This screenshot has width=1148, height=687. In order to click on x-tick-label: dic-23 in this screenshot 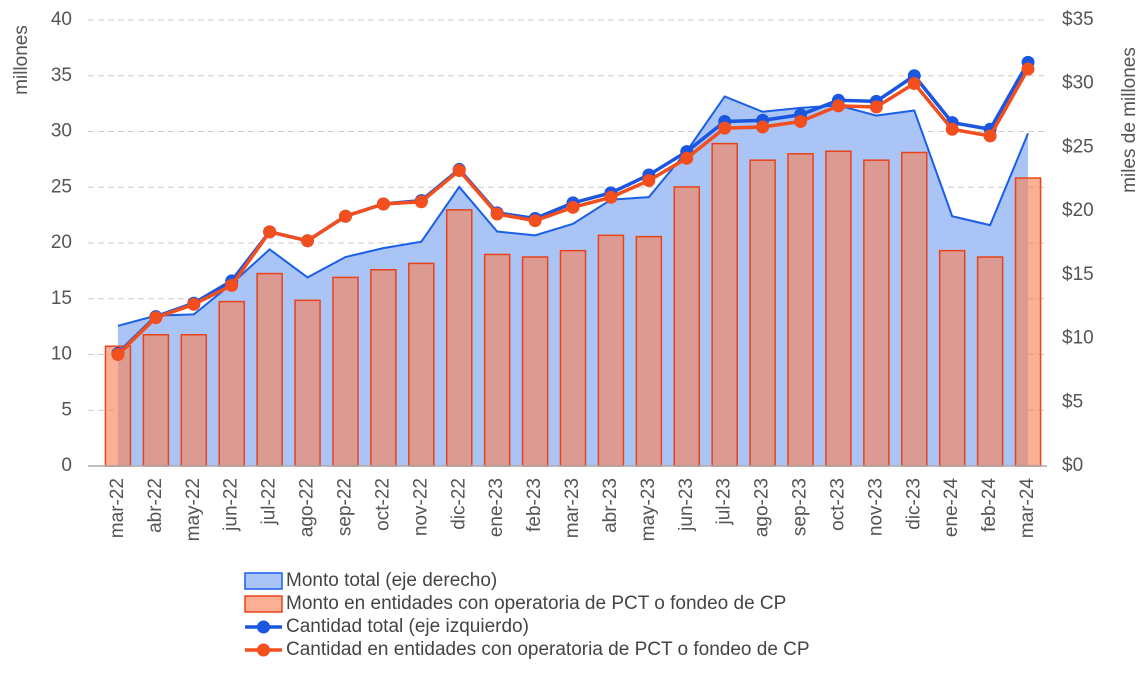, I will do `click(913, 504)`.